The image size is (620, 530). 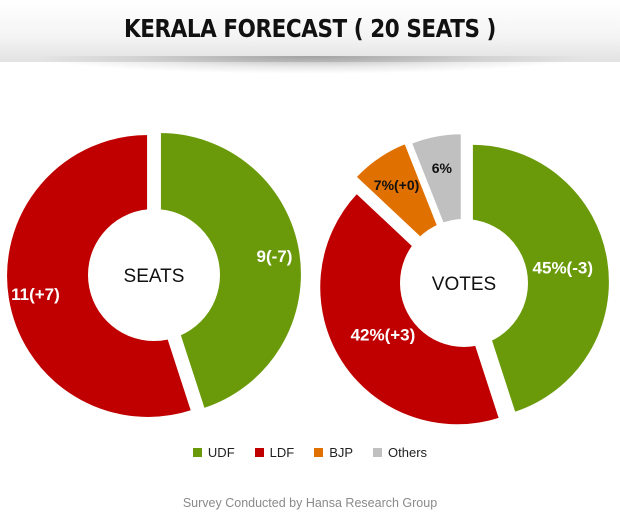 What do you see at coordinates (310, 452) in the screenshot?
I see `legend: UDF LDF BJP Others` at bounding box center [310, 452].